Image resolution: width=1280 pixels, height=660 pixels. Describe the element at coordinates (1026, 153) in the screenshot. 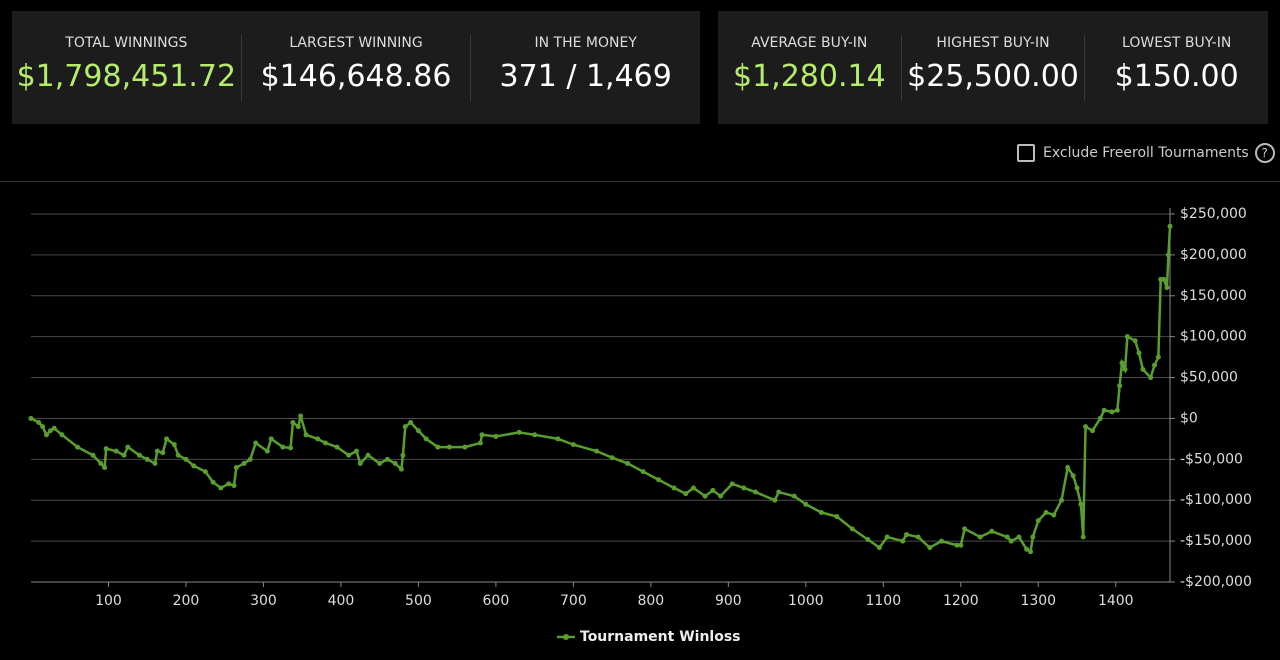

I see `checkbox` at that location.